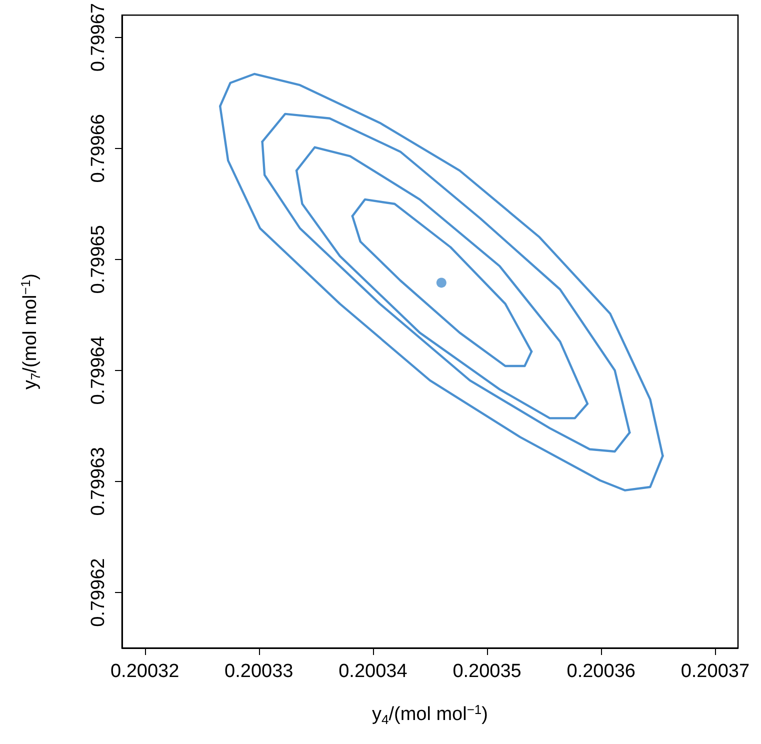 The image size is (761, 744). I want to click on x-tick-label: 0.20034, so click(373, 671).